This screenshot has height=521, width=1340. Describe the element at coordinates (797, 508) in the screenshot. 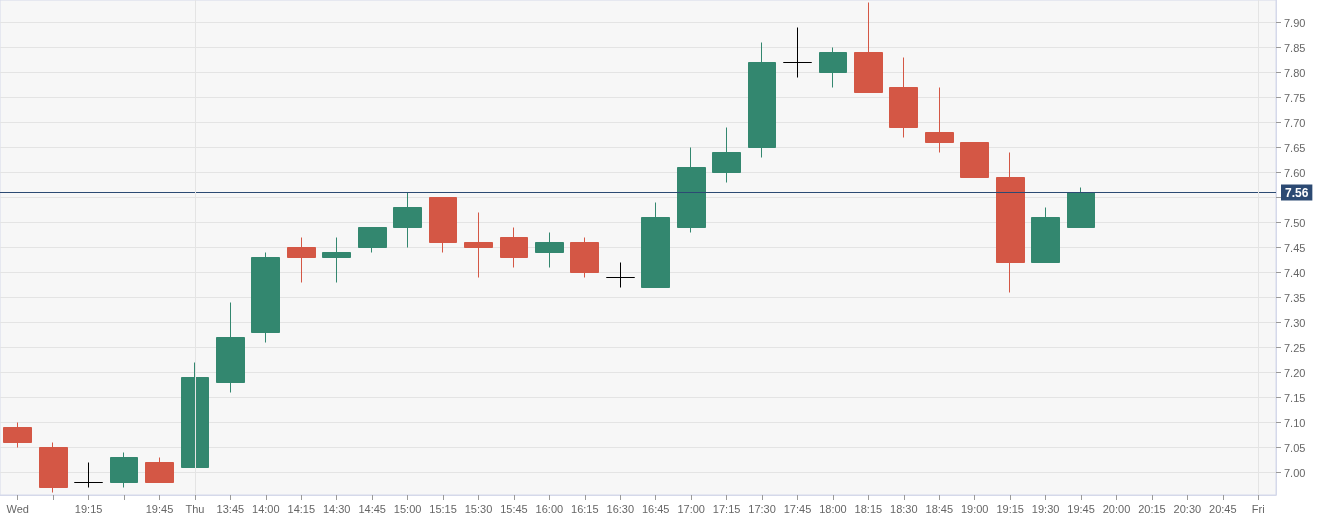

I see `x-tick-label: 17:45` at that location.